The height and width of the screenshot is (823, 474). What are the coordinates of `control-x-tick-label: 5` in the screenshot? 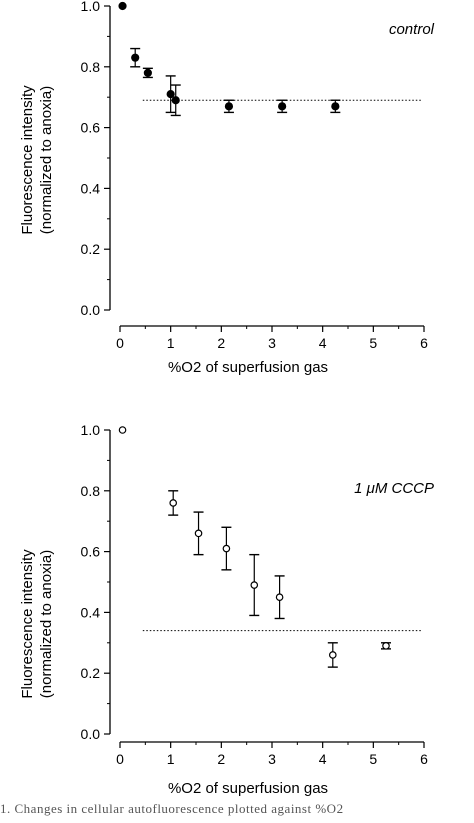 It's located at (373, 343).